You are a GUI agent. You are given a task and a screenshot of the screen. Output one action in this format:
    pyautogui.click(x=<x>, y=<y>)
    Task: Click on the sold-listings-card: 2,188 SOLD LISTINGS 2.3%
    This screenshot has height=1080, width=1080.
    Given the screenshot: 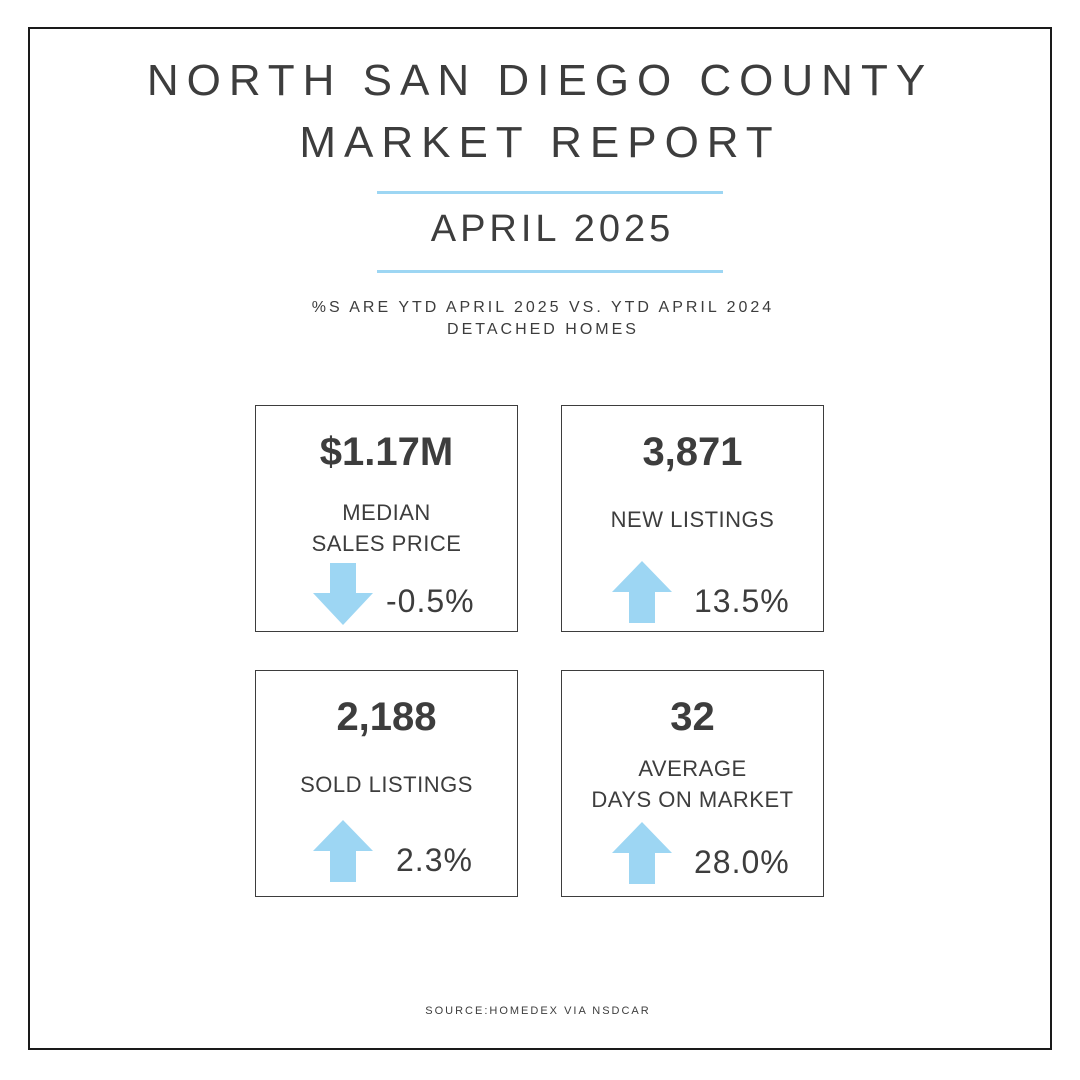 What is the action you would take?
    pyautogui.click(x=386, y=783)
    